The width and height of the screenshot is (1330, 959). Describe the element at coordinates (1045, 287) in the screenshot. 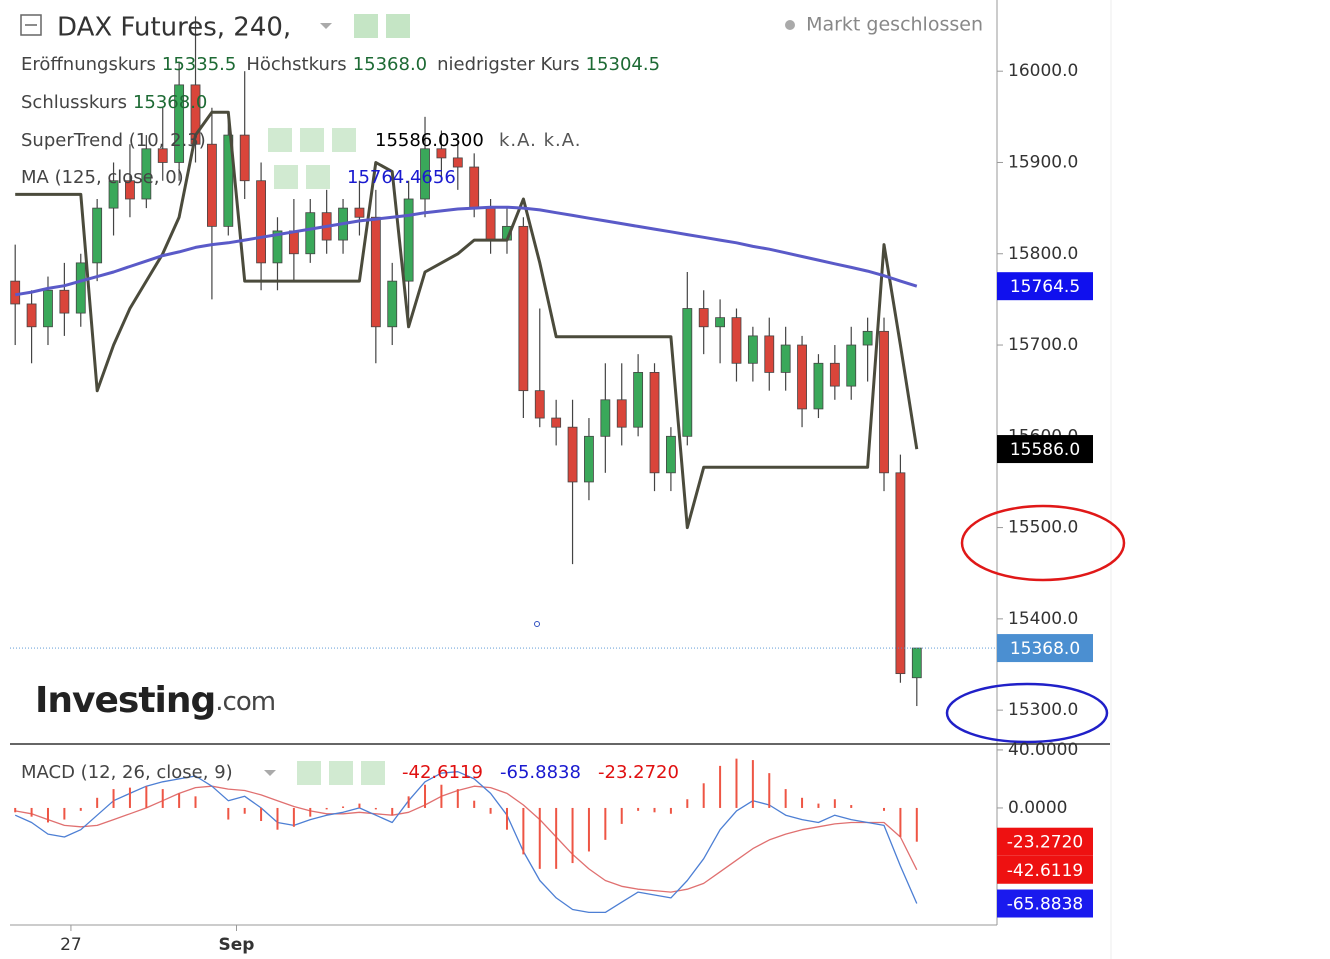

I see `price-tag-label: 15764.5` at that location.